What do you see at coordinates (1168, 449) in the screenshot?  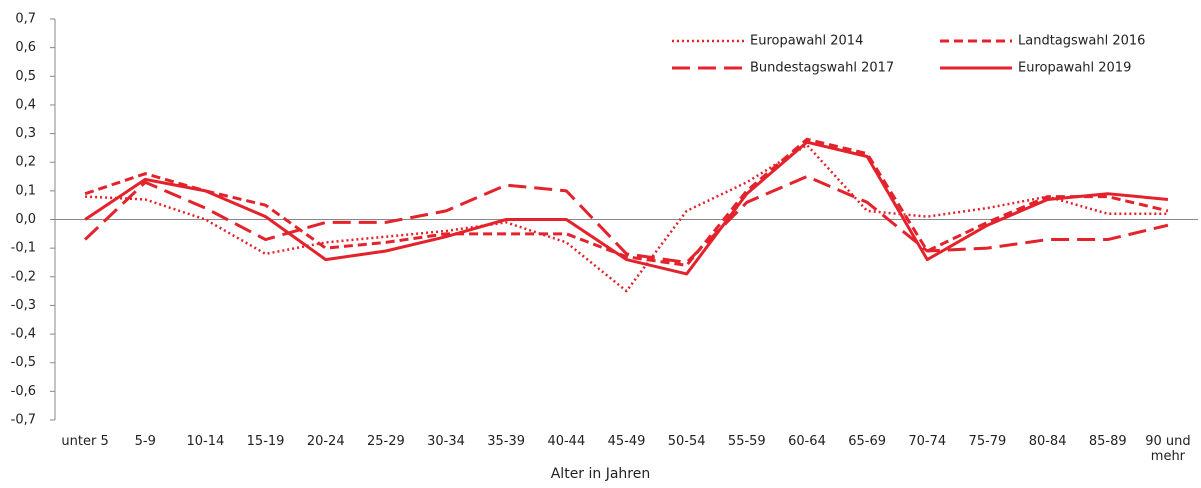 I see `x-tick-label: 90 und mehr` at bounding box center [1168, 449].